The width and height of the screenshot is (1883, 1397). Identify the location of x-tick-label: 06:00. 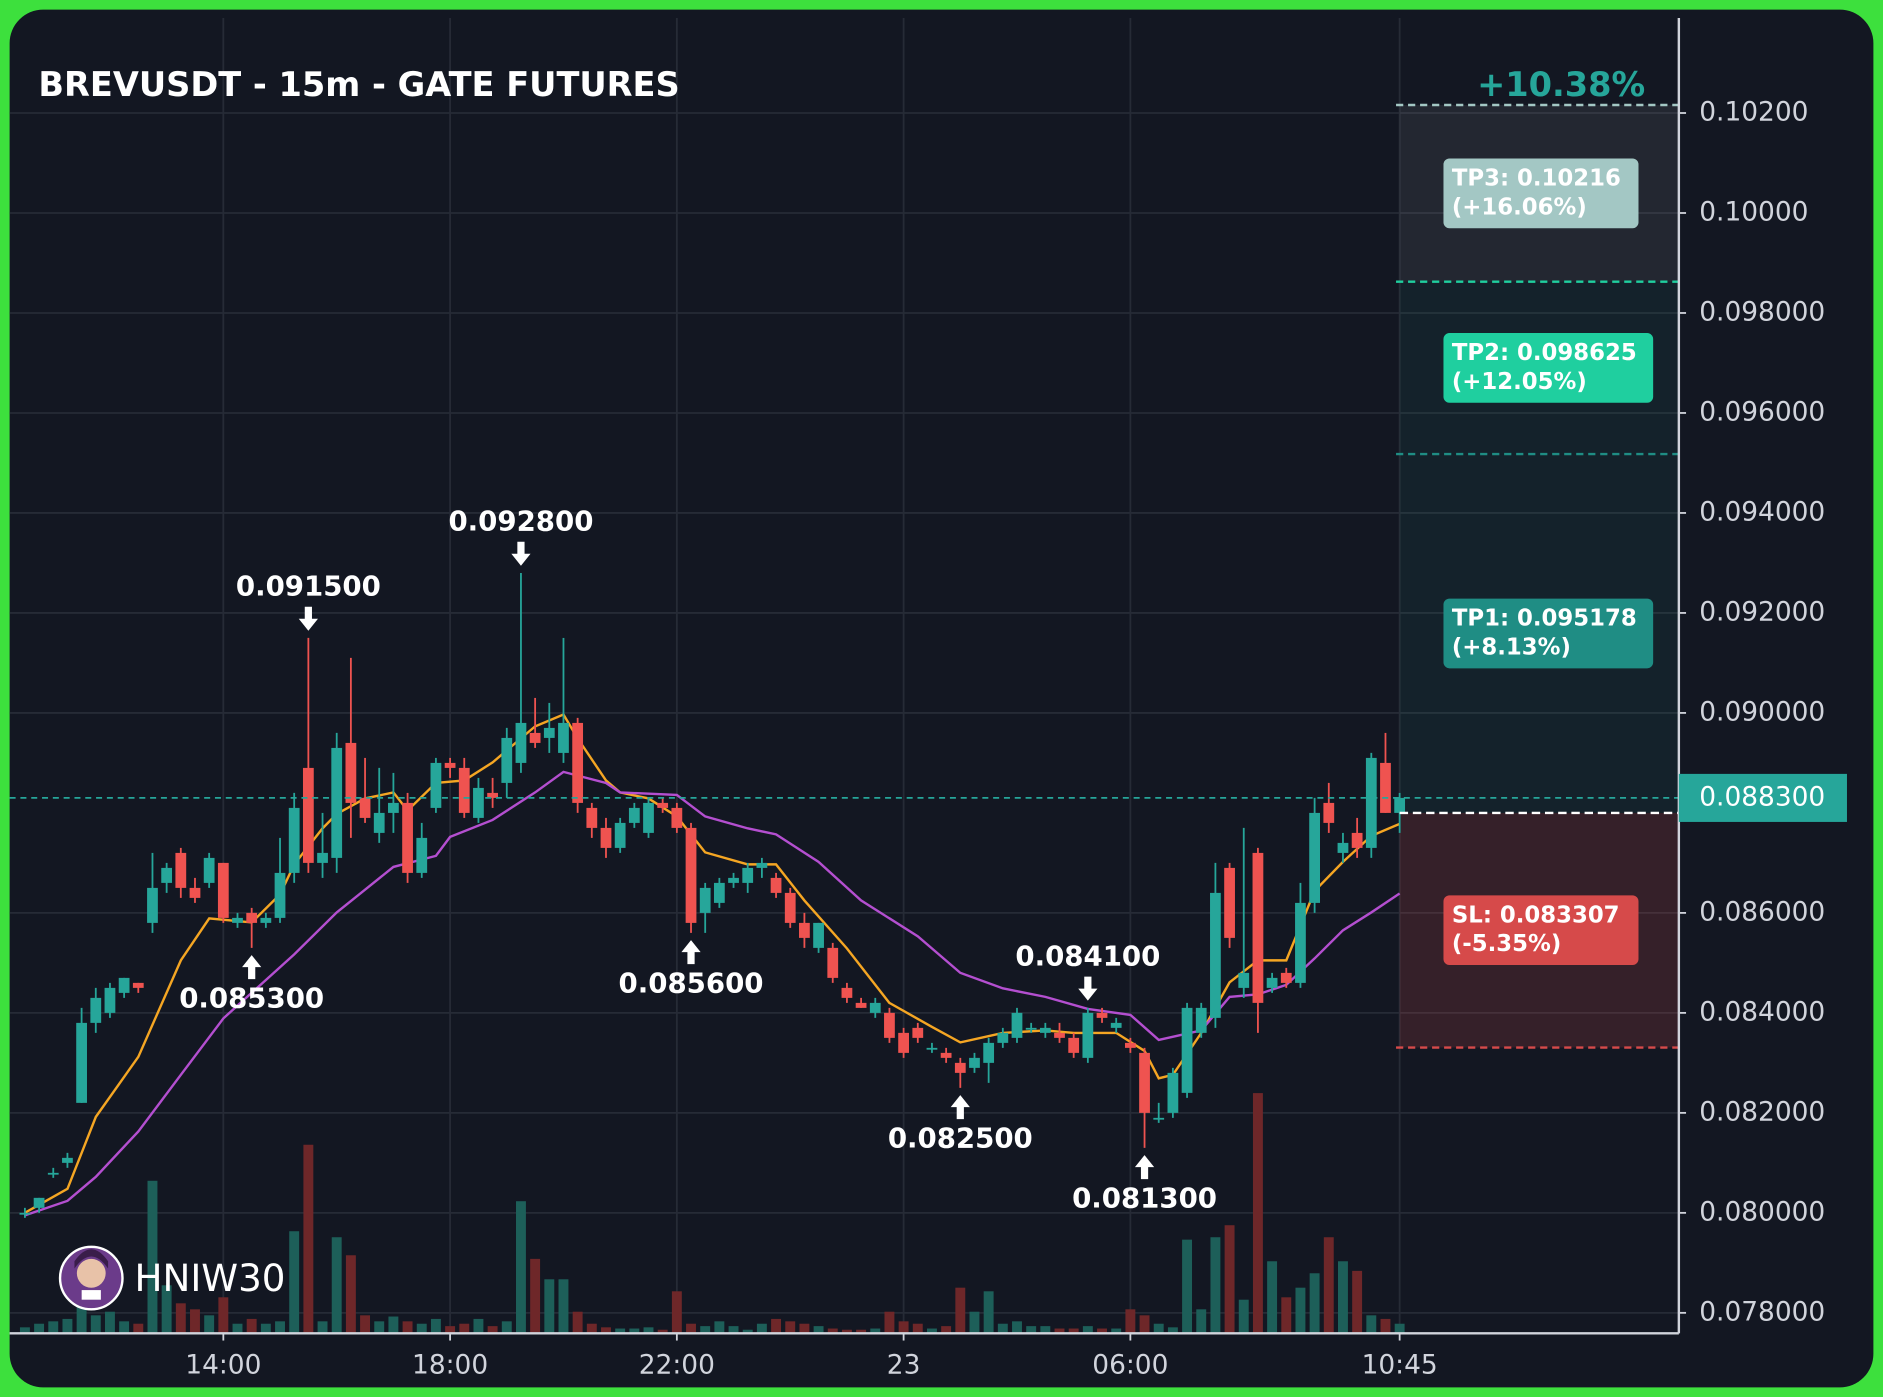
(1130, 1364).